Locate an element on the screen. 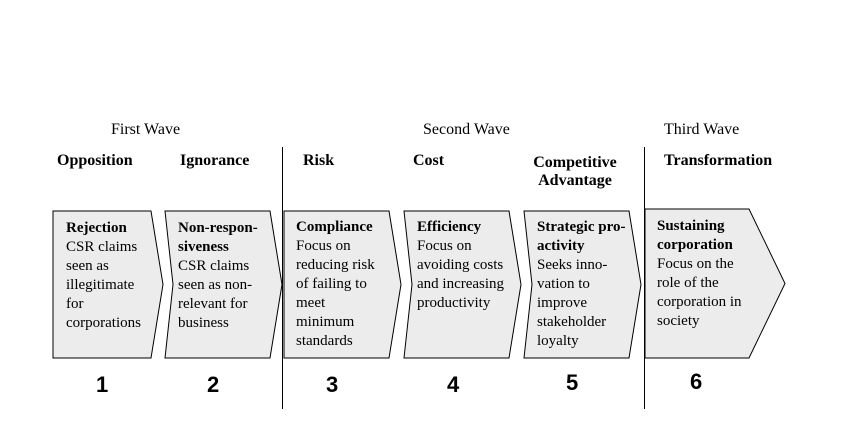 Image resolution: width=858 pixels, height=443 pixels. stage-2-chevron is located at coordinates (223, 284).